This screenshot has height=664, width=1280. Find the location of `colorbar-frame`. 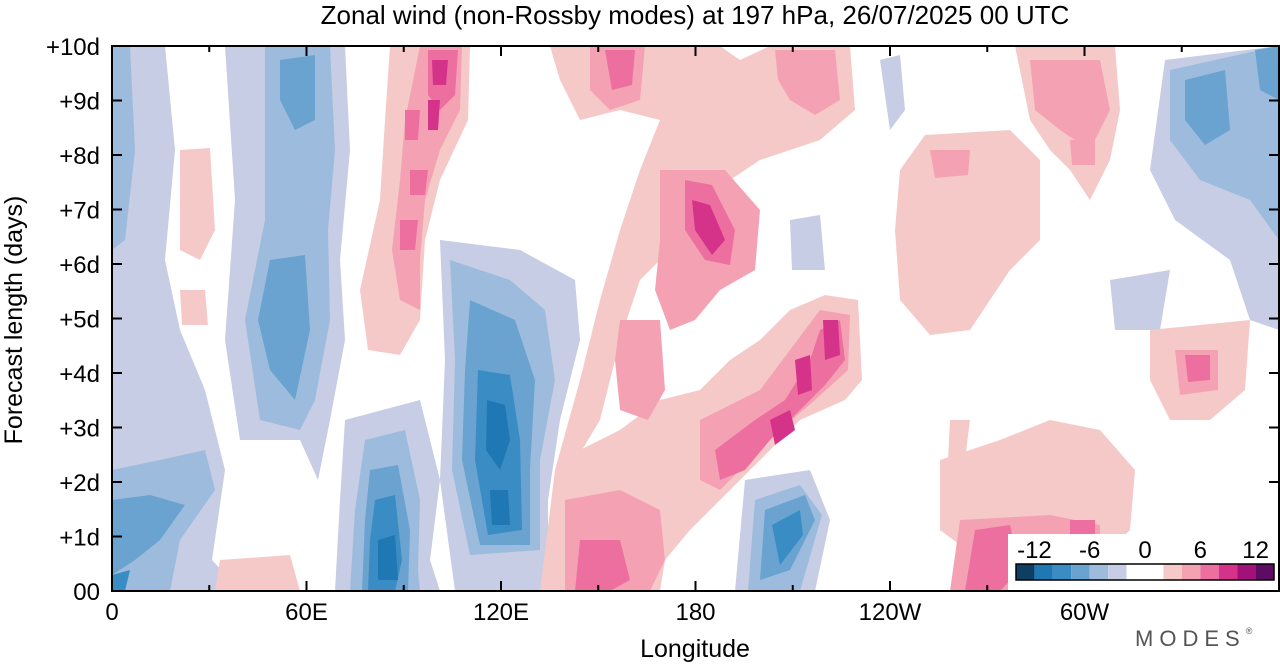

colorbar-frame is located at coordinates (1145, 572).